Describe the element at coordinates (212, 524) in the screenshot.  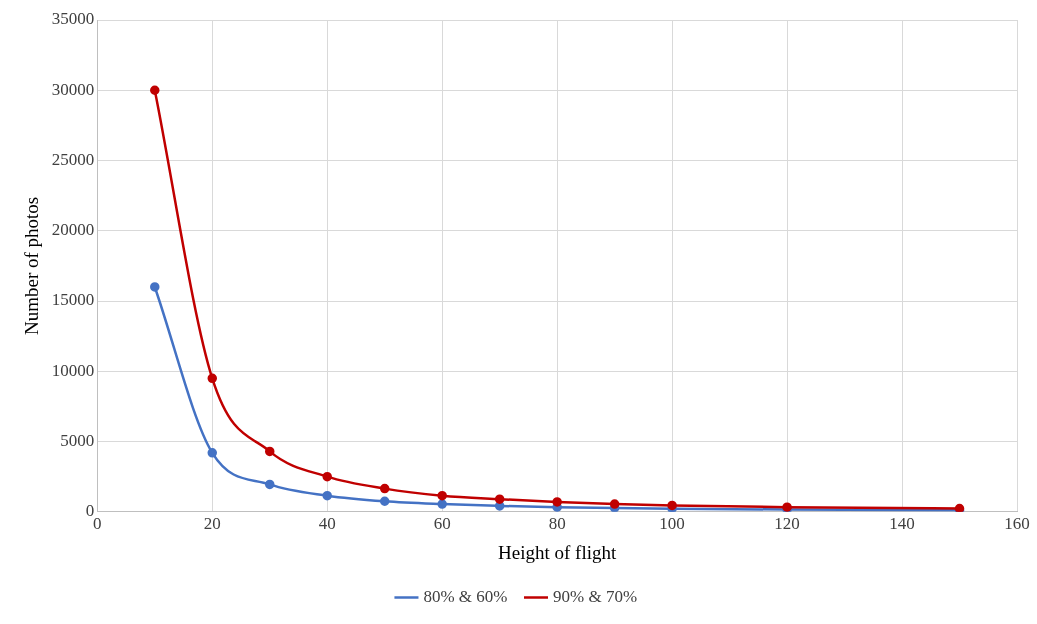
I see `x-tick-label: 20` at that location.